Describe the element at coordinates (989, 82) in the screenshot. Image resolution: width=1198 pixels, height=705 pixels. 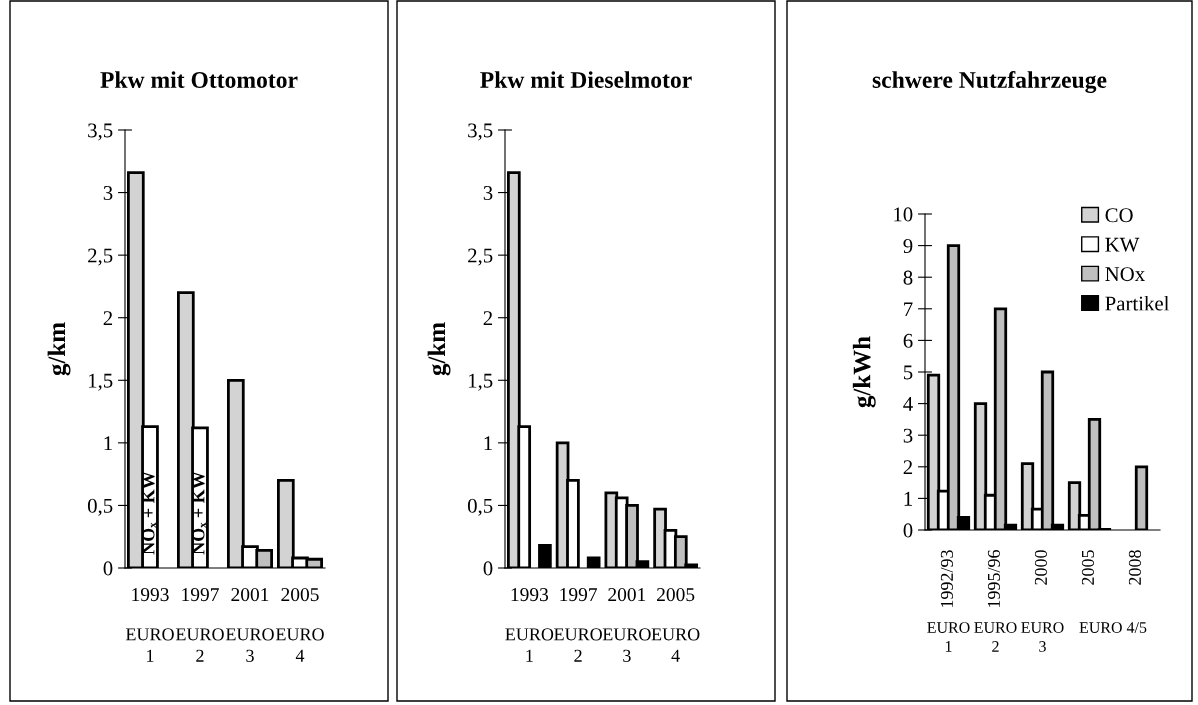
I see `chart-title: schwere Nutzfahrzeuge` at that location.